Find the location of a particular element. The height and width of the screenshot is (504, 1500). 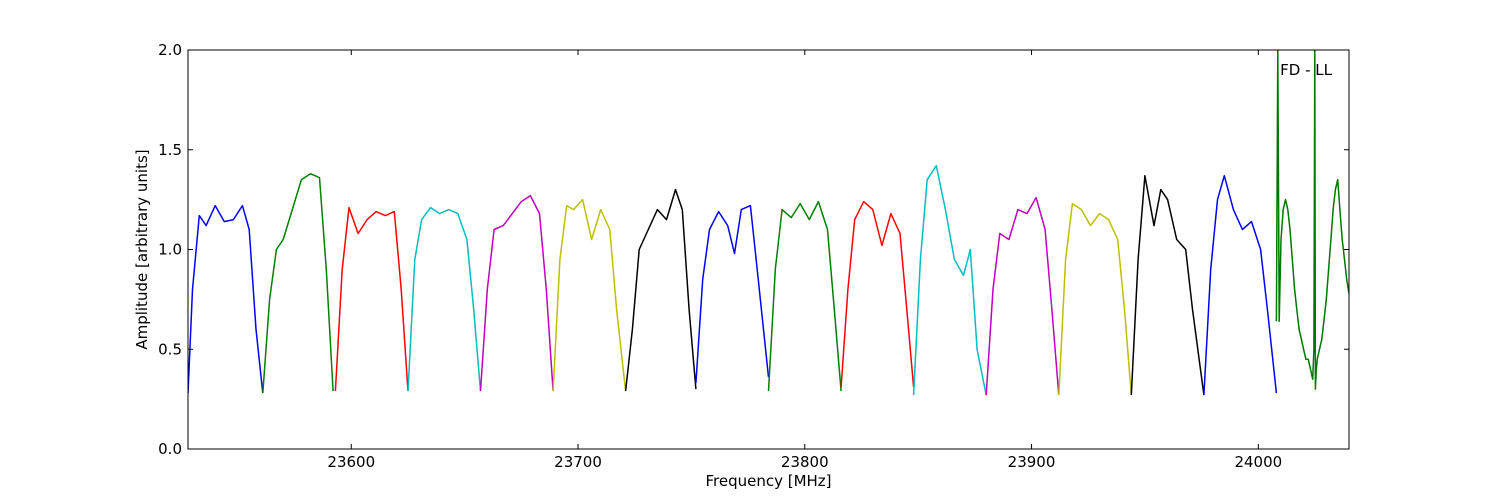

x-tick-label: 23700 is located at coordinates (578, 462).